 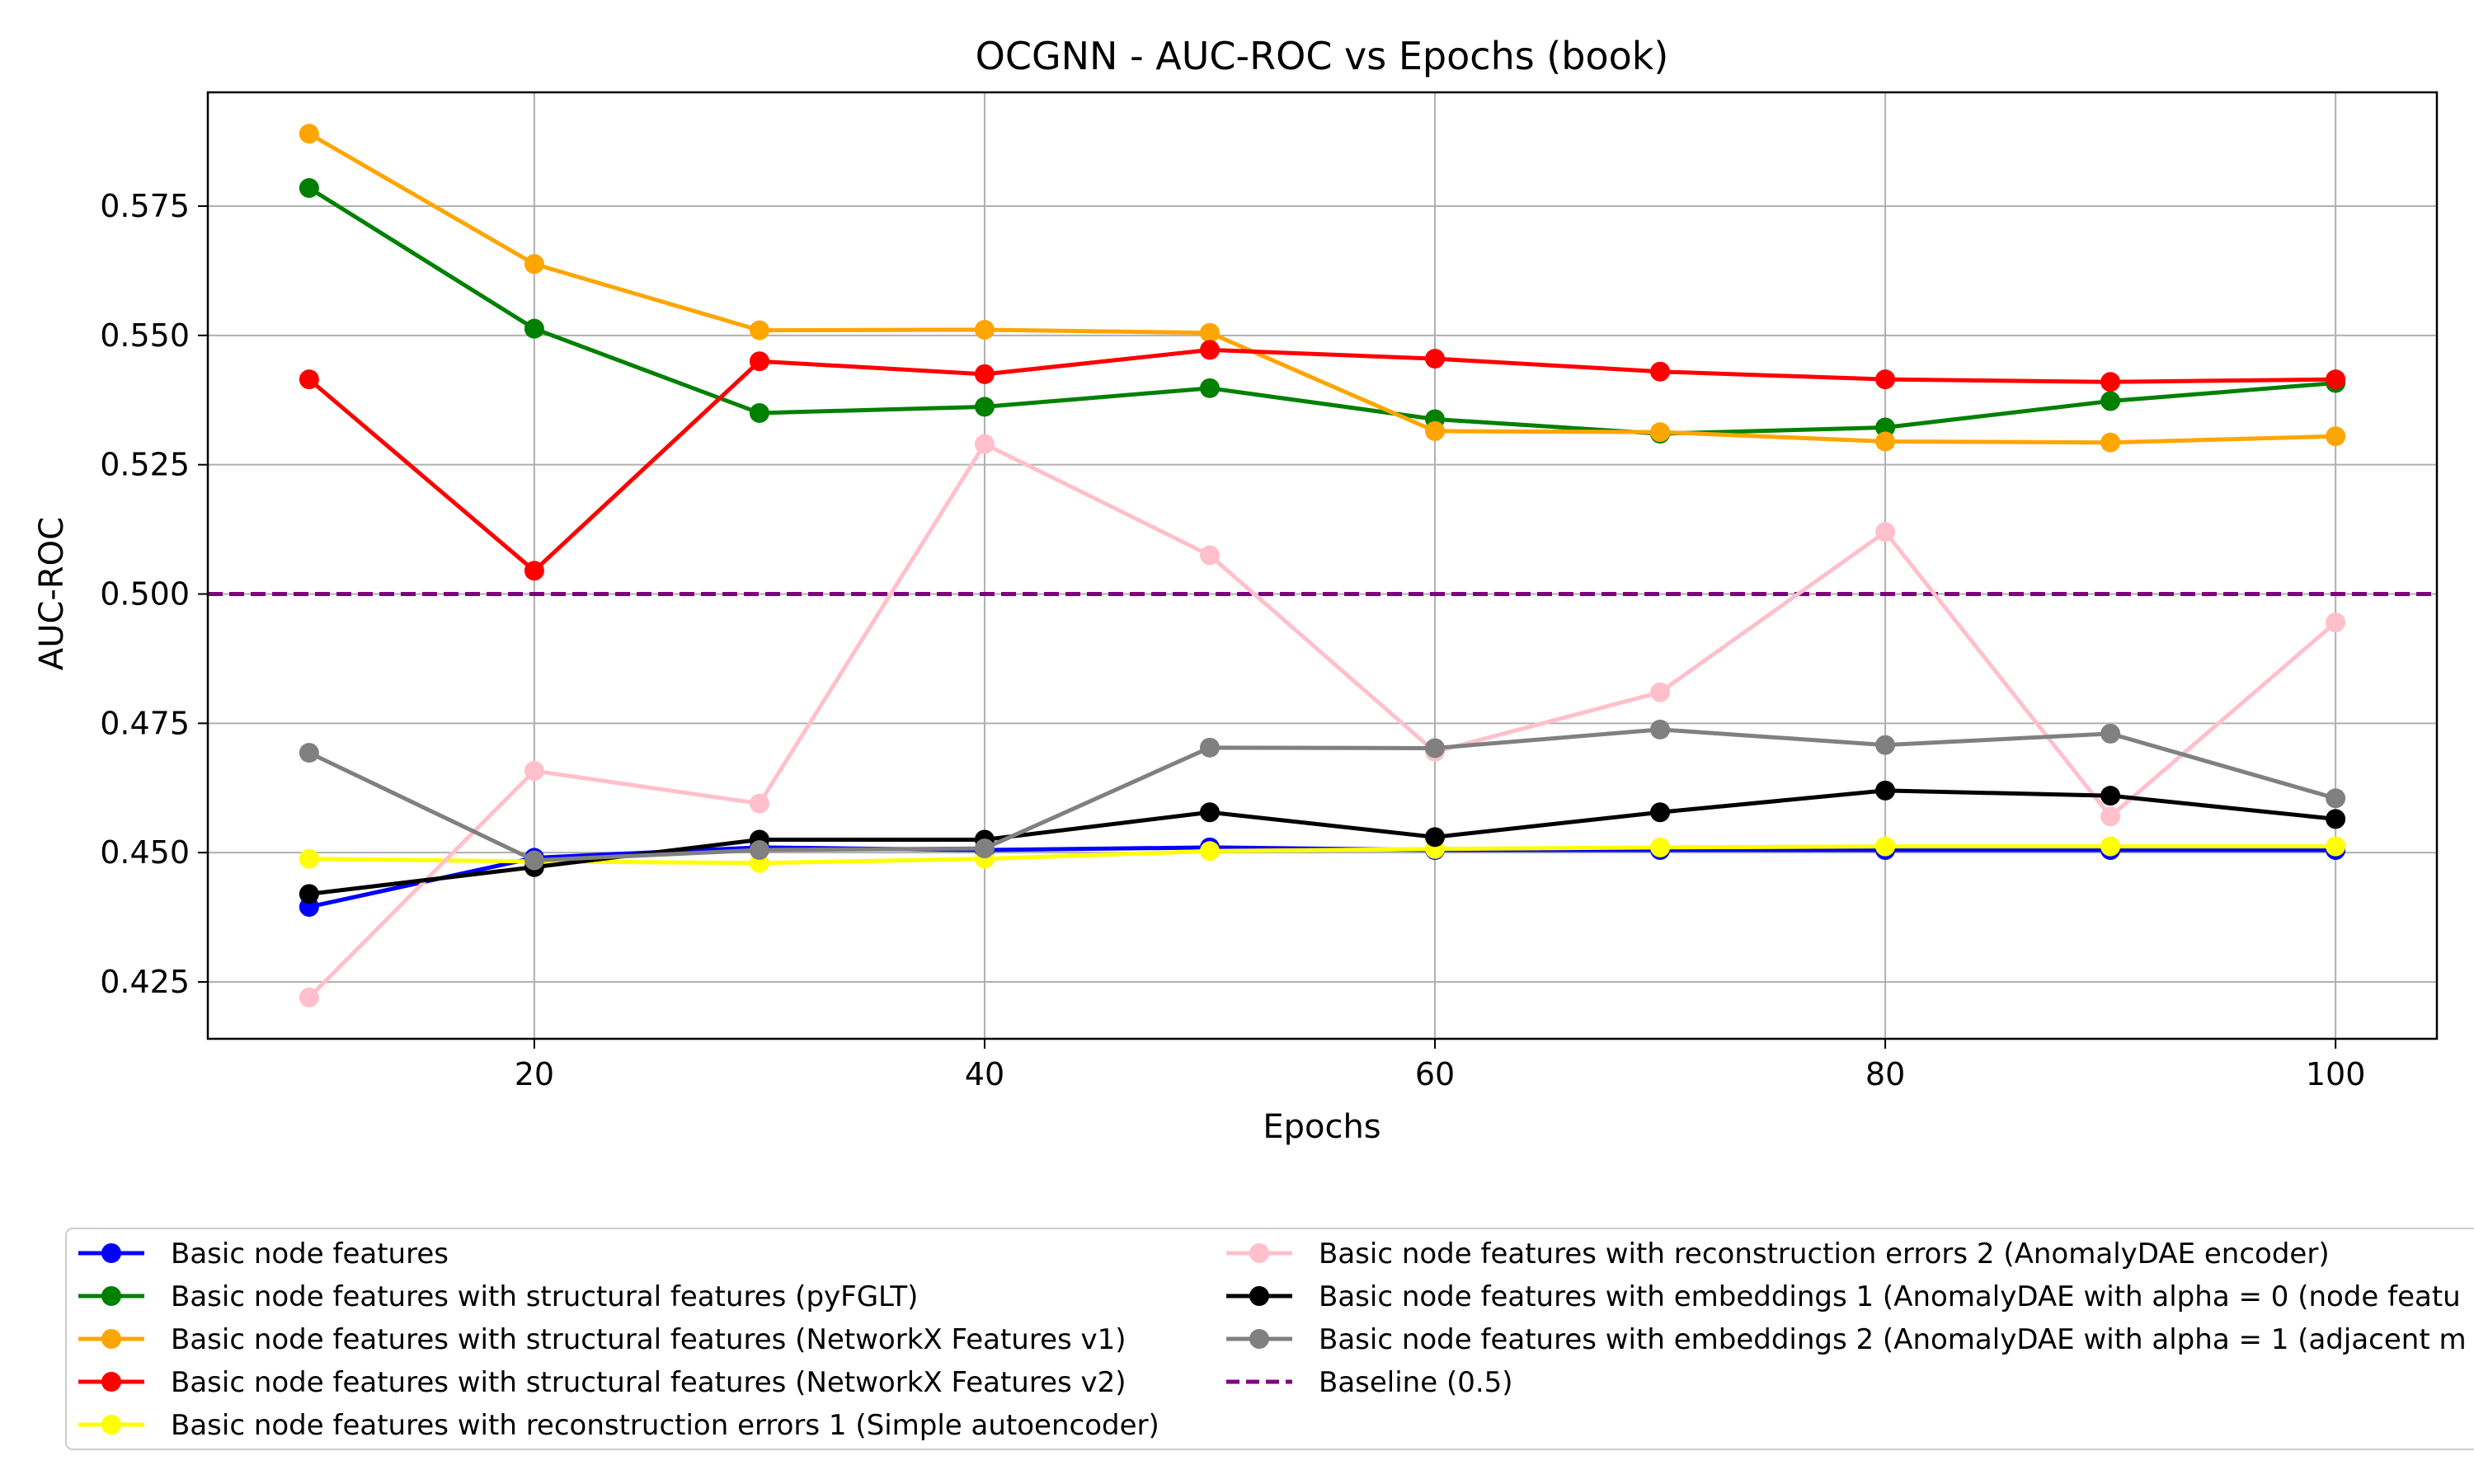 What do you see at coordinates (145, 723) in the screenshot?
I see `y-tick-label: 0.475` at bounding box center [145, 723].